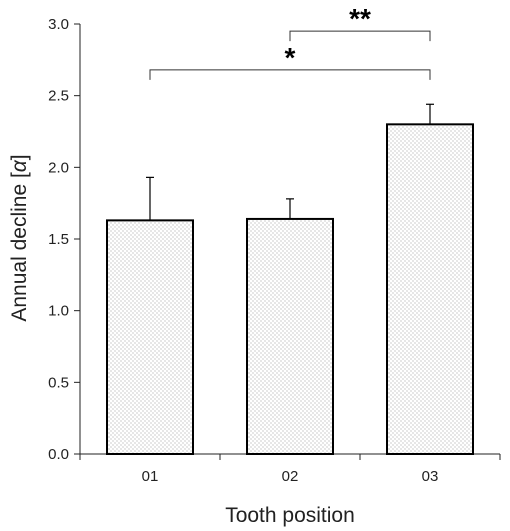 The image size is (510, 531). I want to click on significance-brackets: ***, so click(290, 41).